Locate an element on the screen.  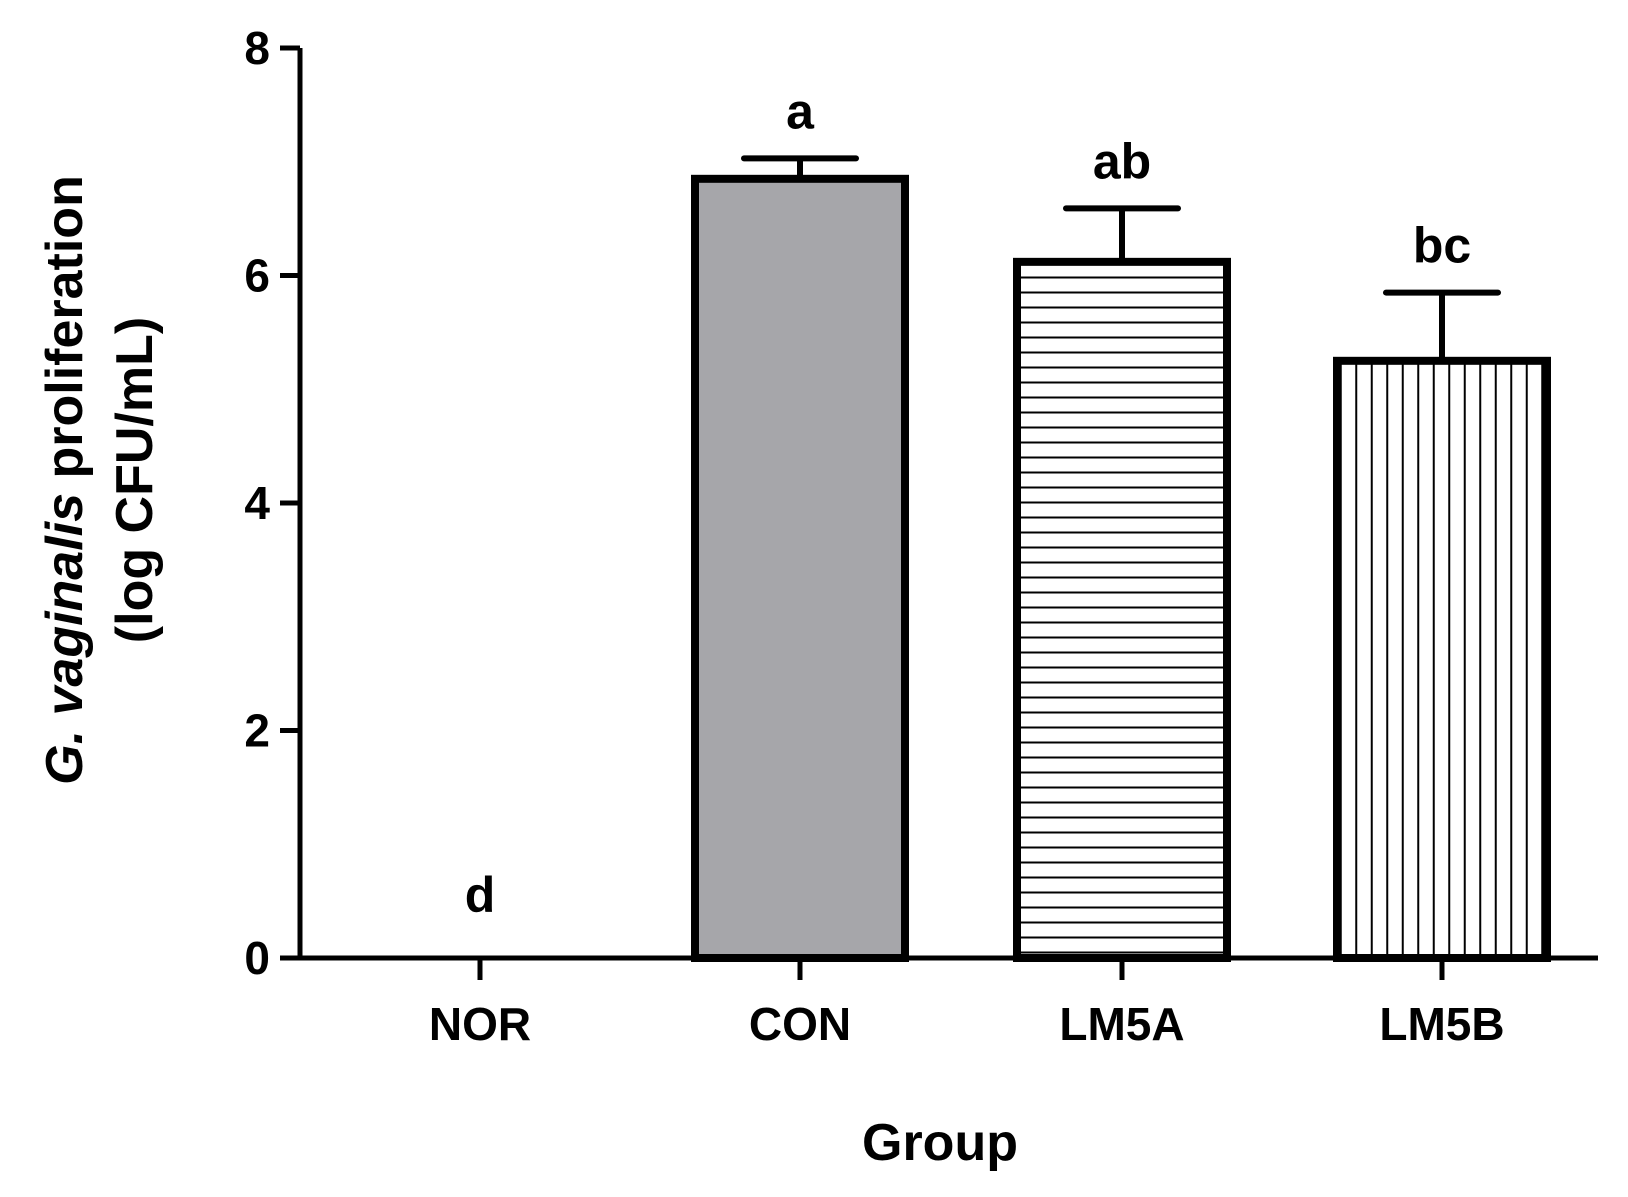
y-axis-title: G. vaginalis proliferation is located at coordinates (65, 480).